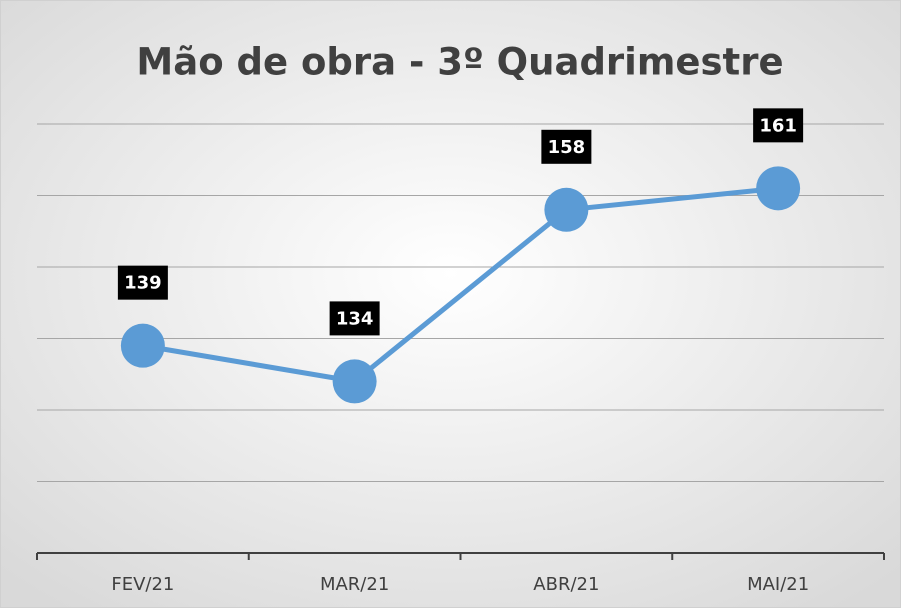 Image resolution: width=902 pixels, height=609 pixels. Describe the element at coordinates (459, 62) in the screenshot. I see `chart-title: Mão de obra - 3º Quadrimestre` at that location.